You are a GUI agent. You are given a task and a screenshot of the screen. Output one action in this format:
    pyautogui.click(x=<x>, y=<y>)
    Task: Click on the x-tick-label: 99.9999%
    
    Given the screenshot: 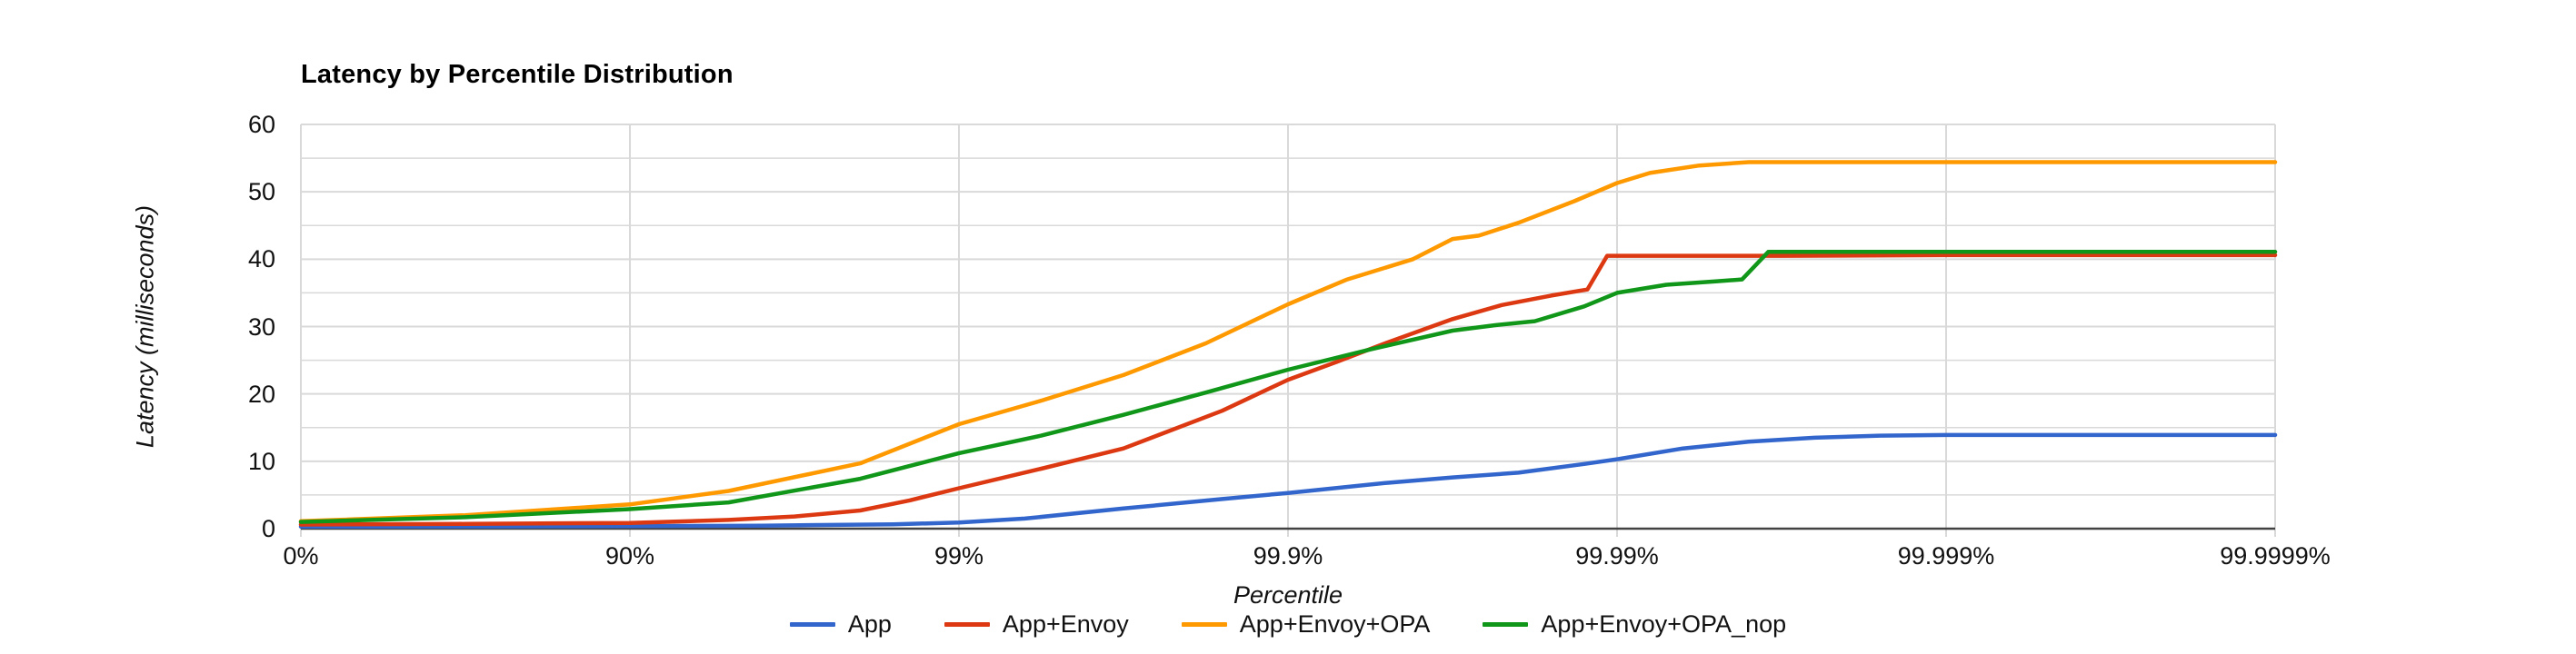 What is the action you would take?
    pyautogui.click(x=2275, y=556)
    